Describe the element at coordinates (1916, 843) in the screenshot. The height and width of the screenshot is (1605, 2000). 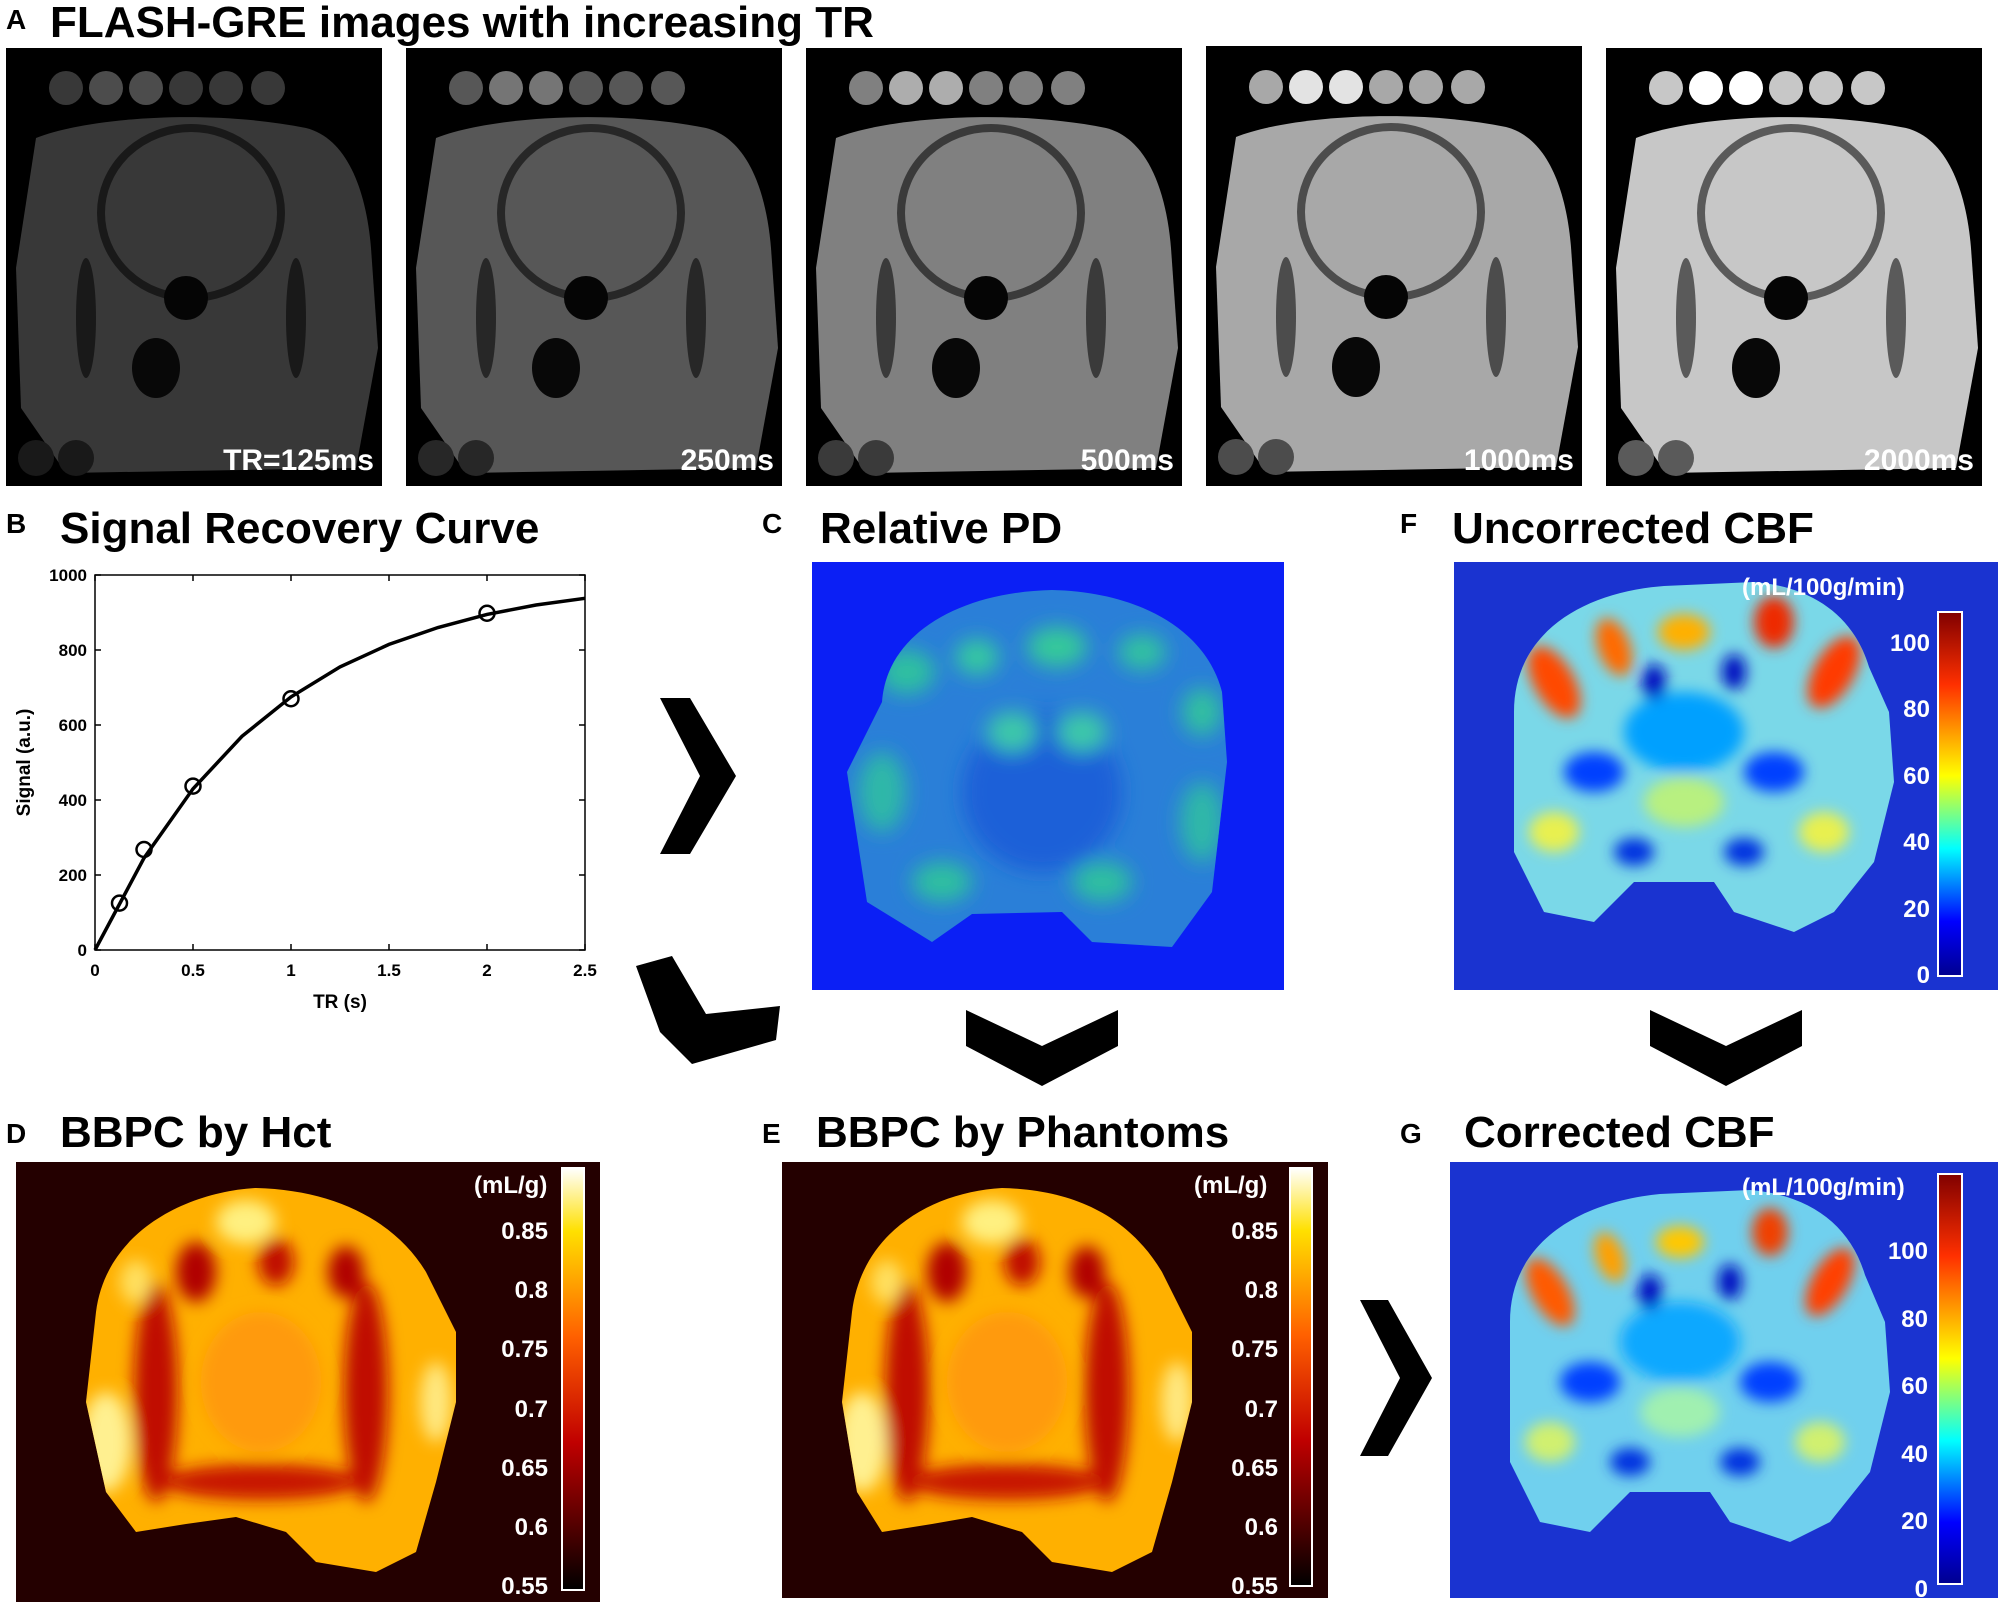
I see `uncorrected-cbf-tick: 40` at that location.